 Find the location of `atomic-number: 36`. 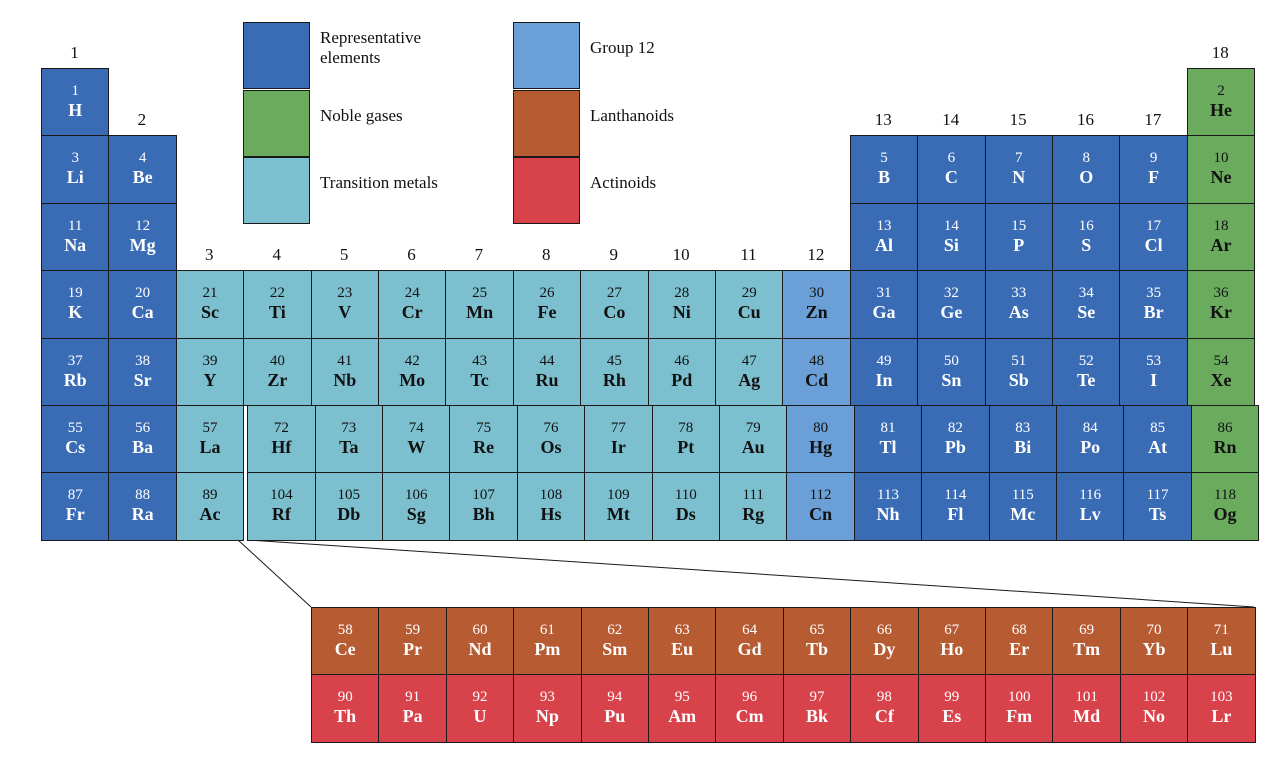

atomic-number: 36 is located at coordinates (1221, 293).